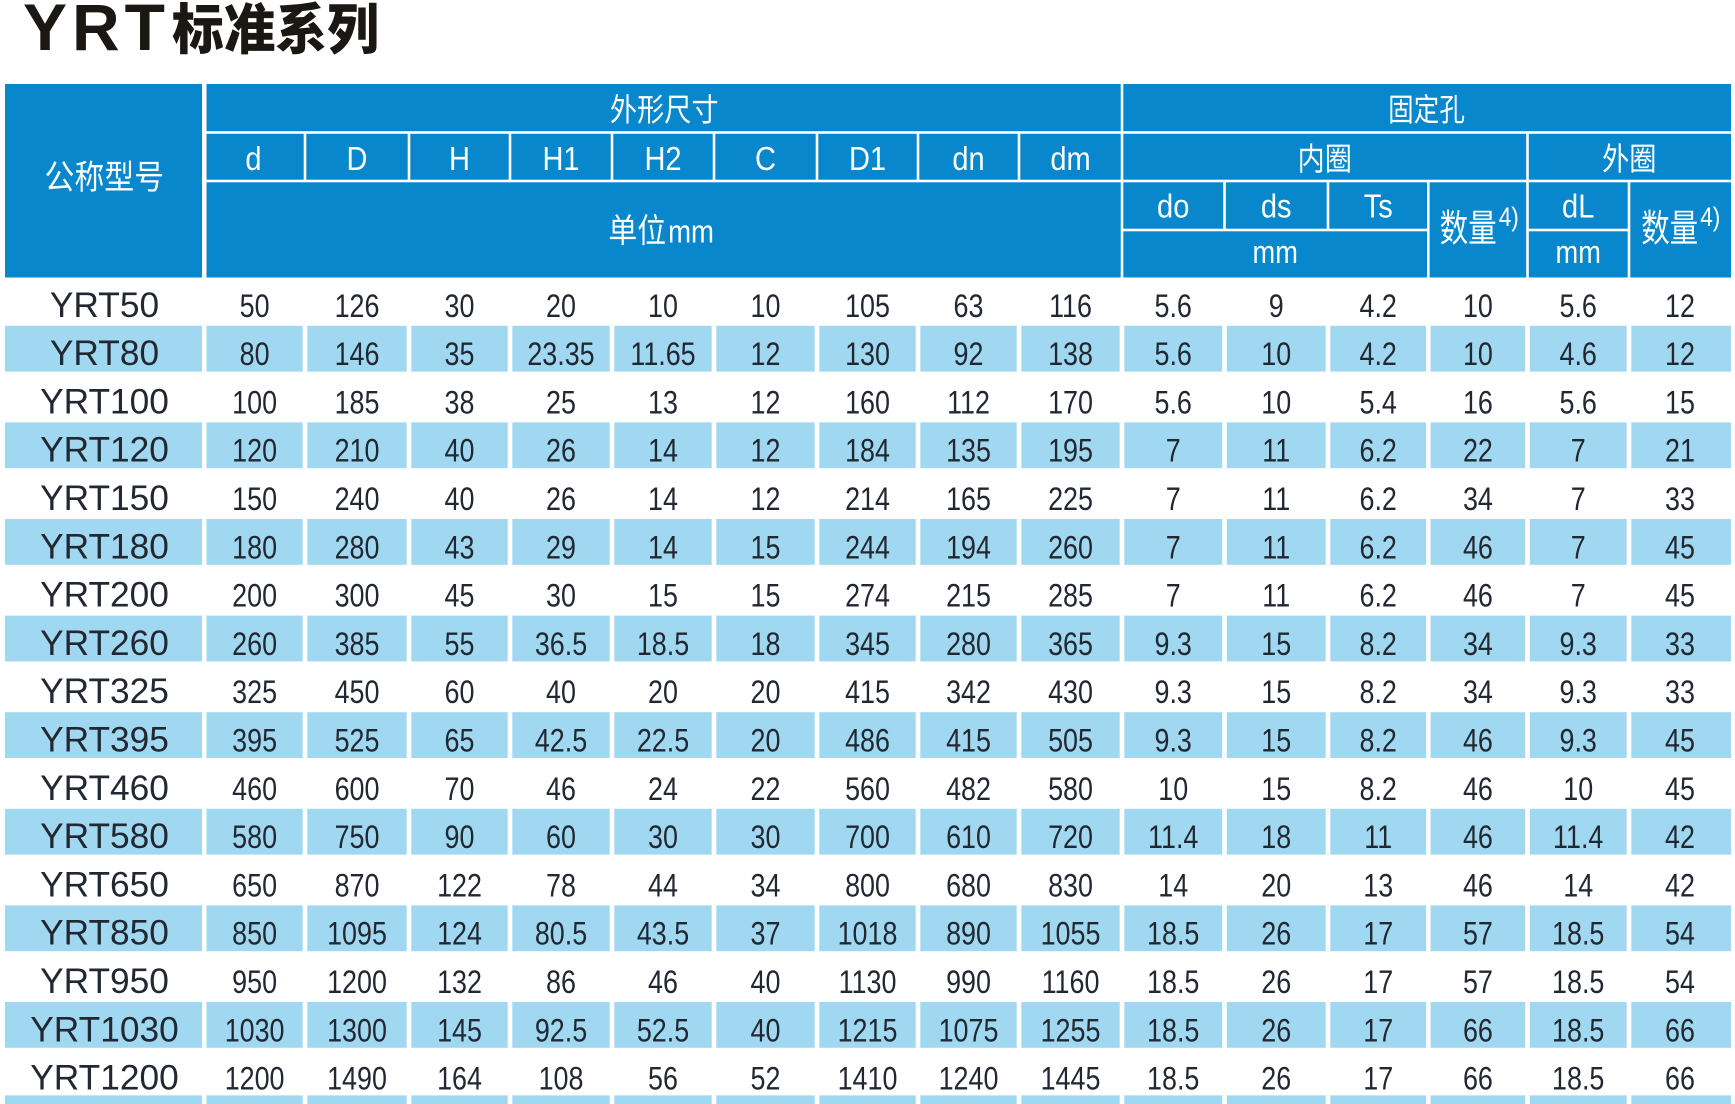  What do you see at coordinates (357, 548) in the screenshot?
I see `svg-text: 280` at bounding box center [357, 548].